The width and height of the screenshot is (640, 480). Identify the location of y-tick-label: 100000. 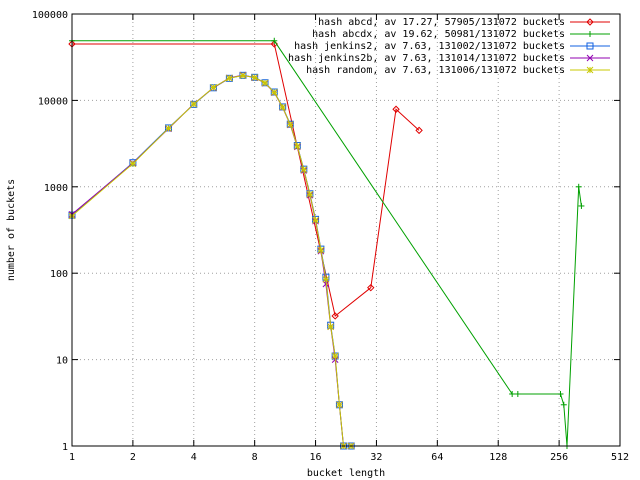
(50, 15).